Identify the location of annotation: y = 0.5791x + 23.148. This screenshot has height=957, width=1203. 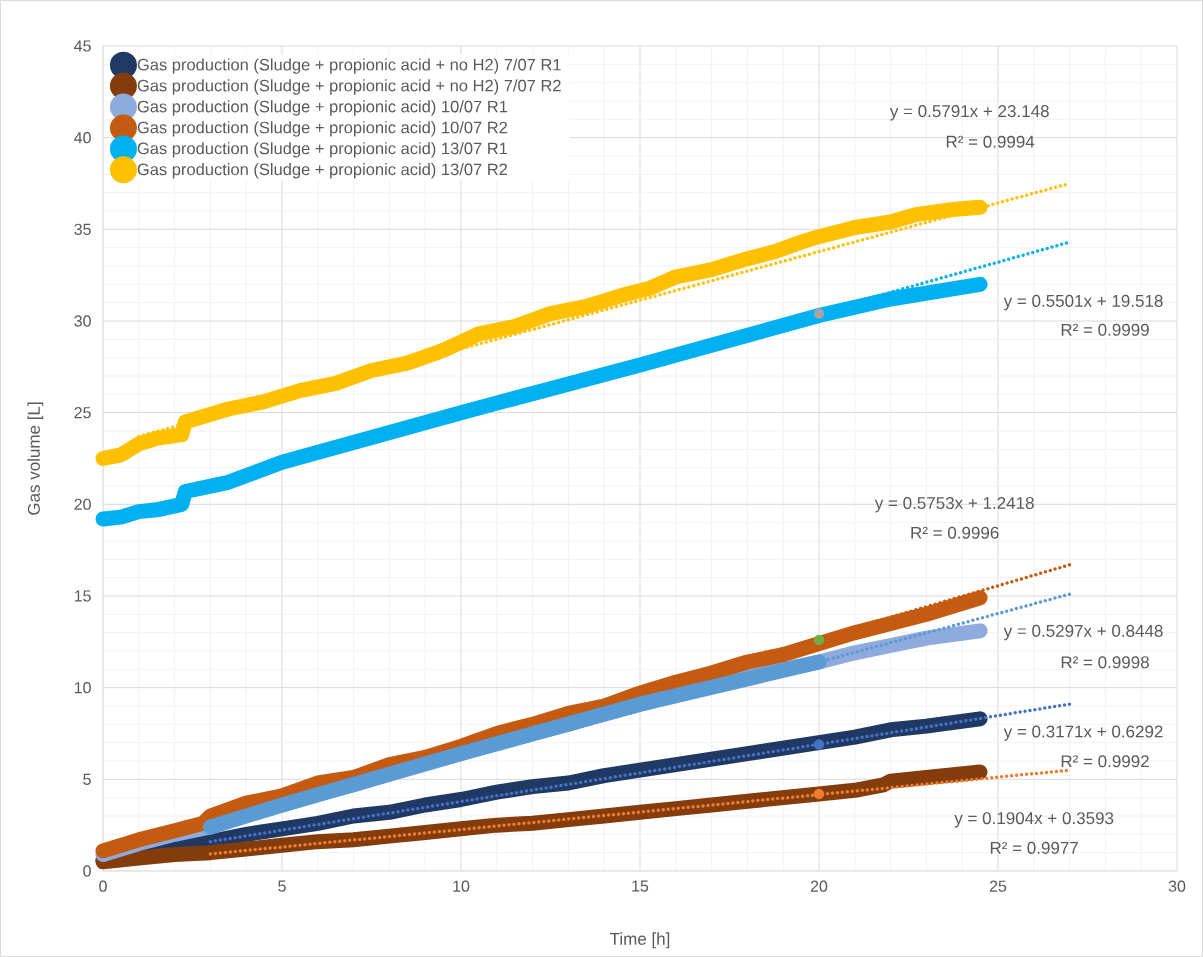
(969, 113).